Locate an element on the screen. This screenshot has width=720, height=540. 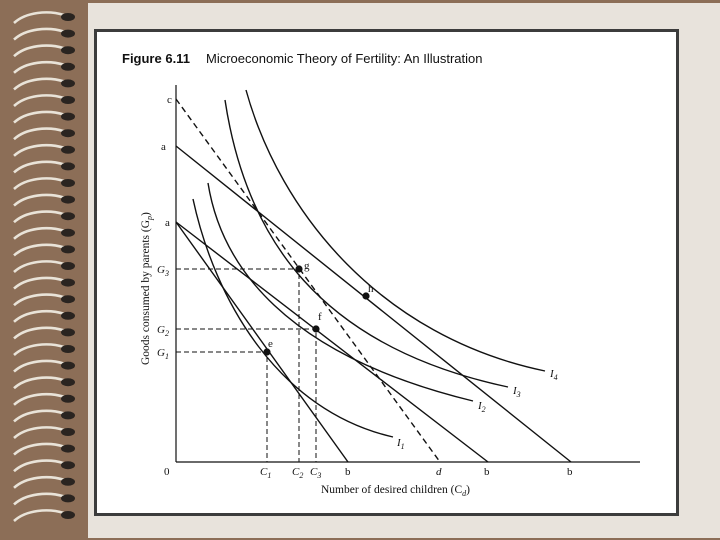
x-label-b-steep: b is located at coordinates (348, 472).